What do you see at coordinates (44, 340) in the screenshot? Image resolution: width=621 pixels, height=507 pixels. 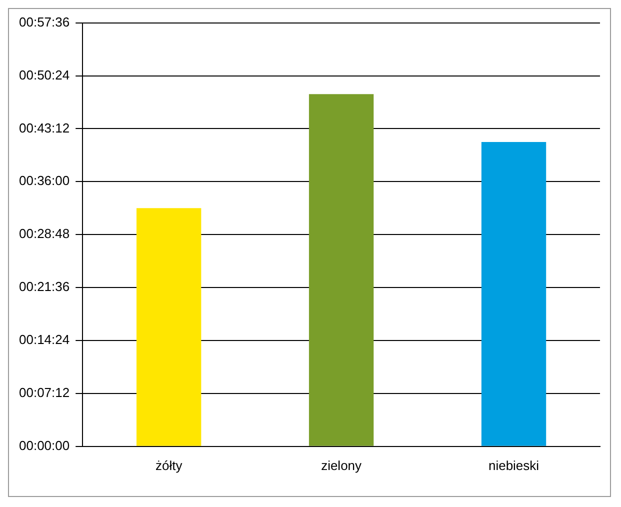 I see `y-tick-label: 00:14:24` at bounding box center [44, 340].